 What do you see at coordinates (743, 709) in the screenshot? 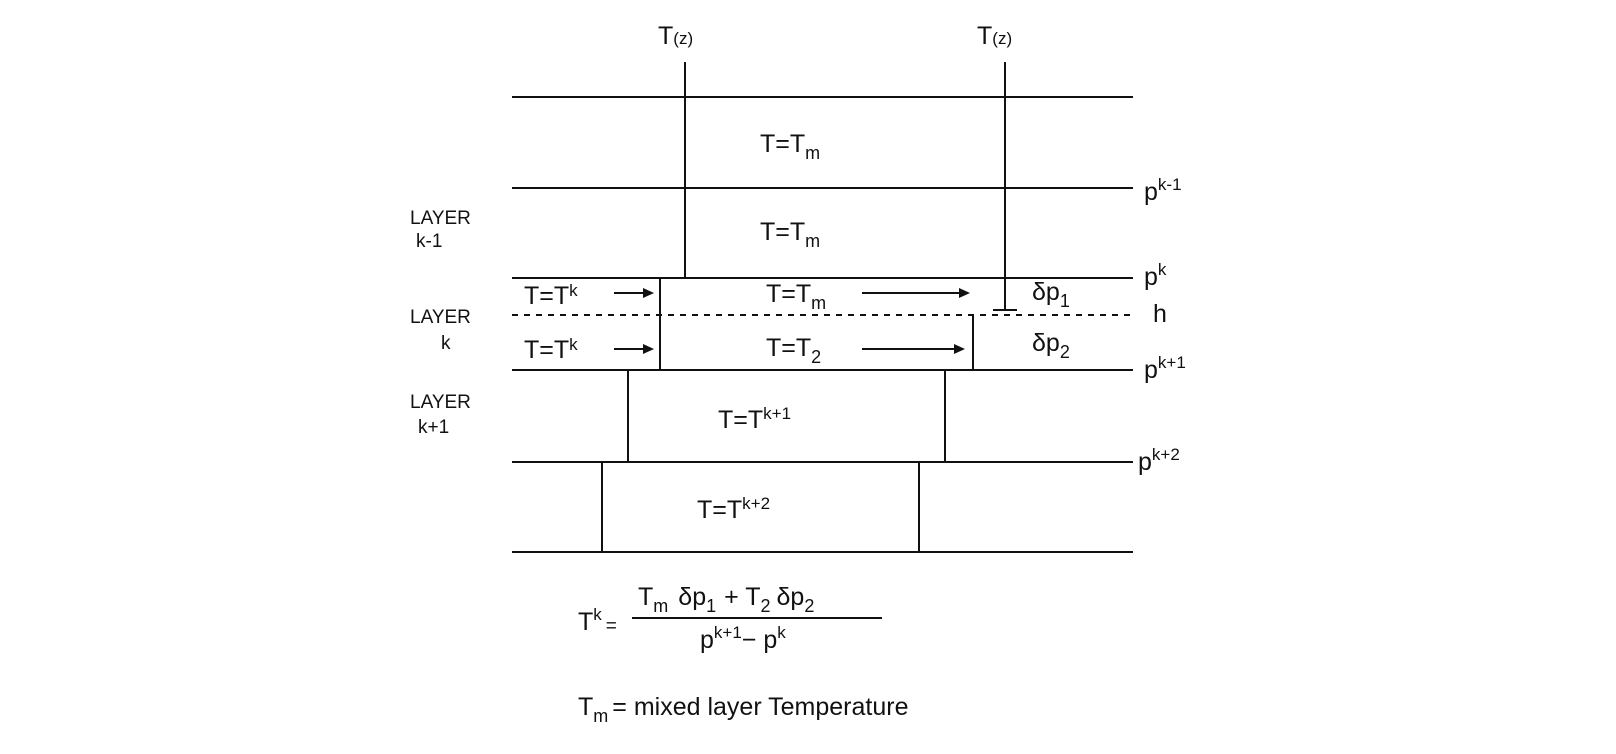
I see `tm-legend: Tm = mixed layer Temperature` at bounding box center [743, 709].